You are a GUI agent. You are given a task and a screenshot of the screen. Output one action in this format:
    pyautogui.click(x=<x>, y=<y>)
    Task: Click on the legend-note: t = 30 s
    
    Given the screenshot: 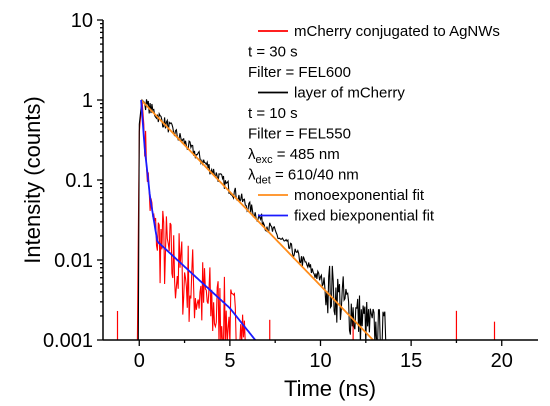 What is the action you would take?
    pyautogui.click(x=273, y=52)
    